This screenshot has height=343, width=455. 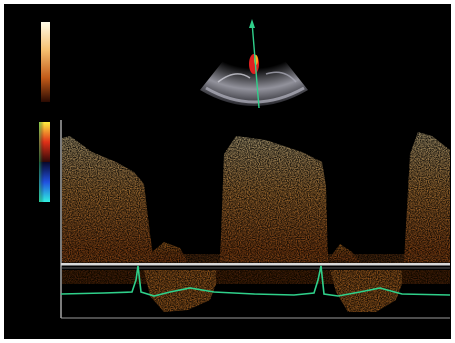 I want to click on gray-orange-gradient-bar, so click(x=45, y=62).